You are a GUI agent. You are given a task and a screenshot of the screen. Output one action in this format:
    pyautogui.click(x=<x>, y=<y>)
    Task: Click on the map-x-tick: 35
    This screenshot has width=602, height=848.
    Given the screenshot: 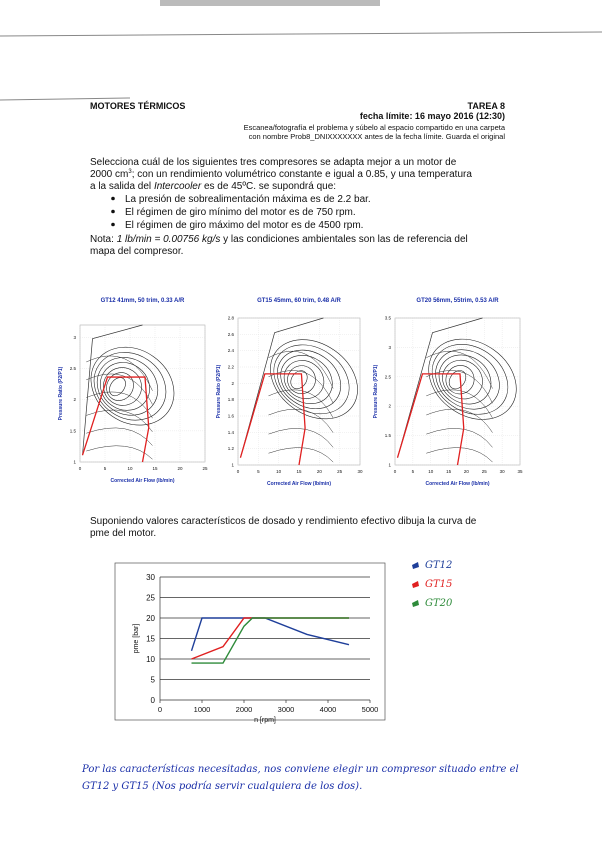 What is the action you would take?
    pyautogui.click(x=520, y=471)
    